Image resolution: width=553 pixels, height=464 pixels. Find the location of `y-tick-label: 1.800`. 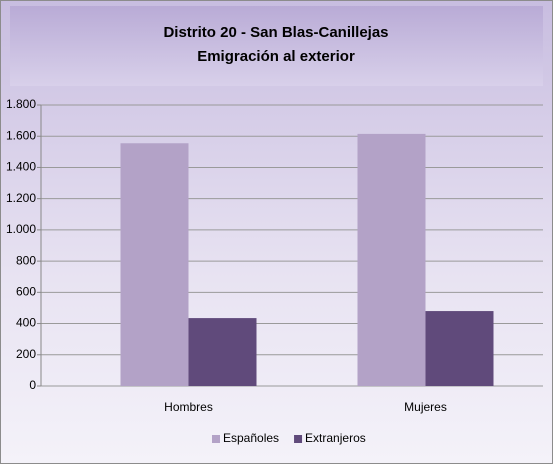

y-tick-label: 1.800 is located at coordinates (21, 104).